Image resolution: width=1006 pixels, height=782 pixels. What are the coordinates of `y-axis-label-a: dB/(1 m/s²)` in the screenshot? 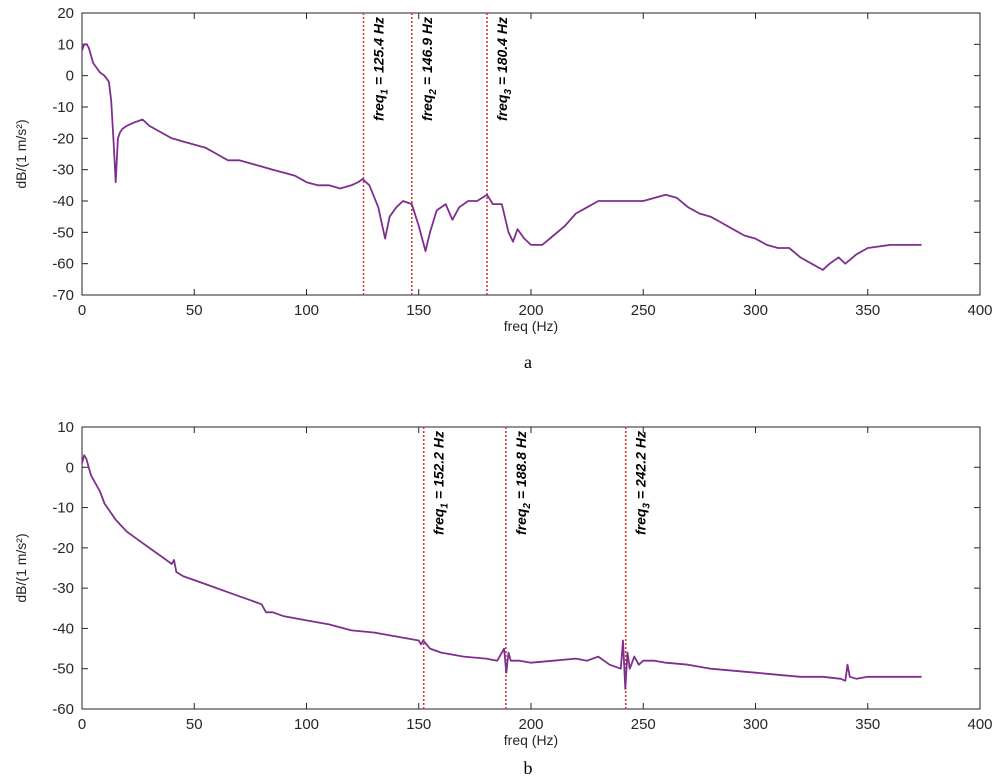 It's located at (21, 153).